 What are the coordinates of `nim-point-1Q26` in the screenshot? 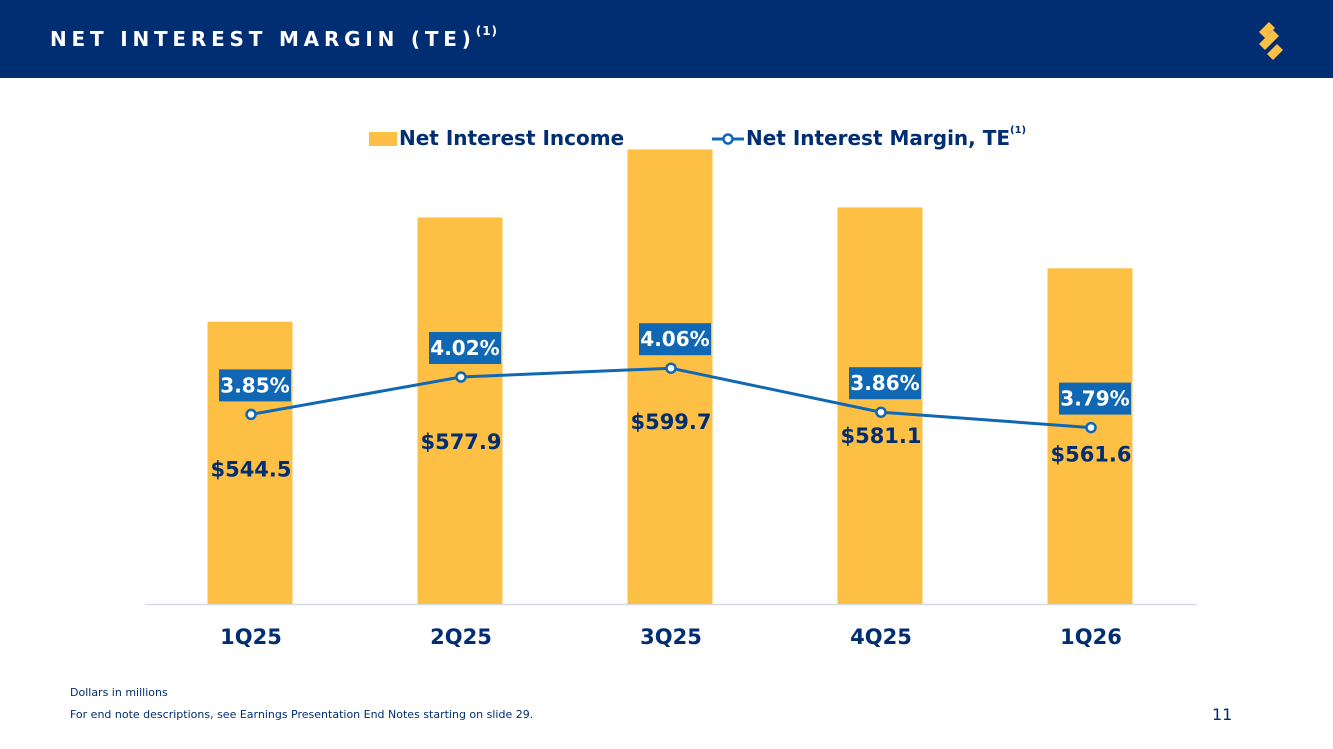 It's located at (1091, 427).